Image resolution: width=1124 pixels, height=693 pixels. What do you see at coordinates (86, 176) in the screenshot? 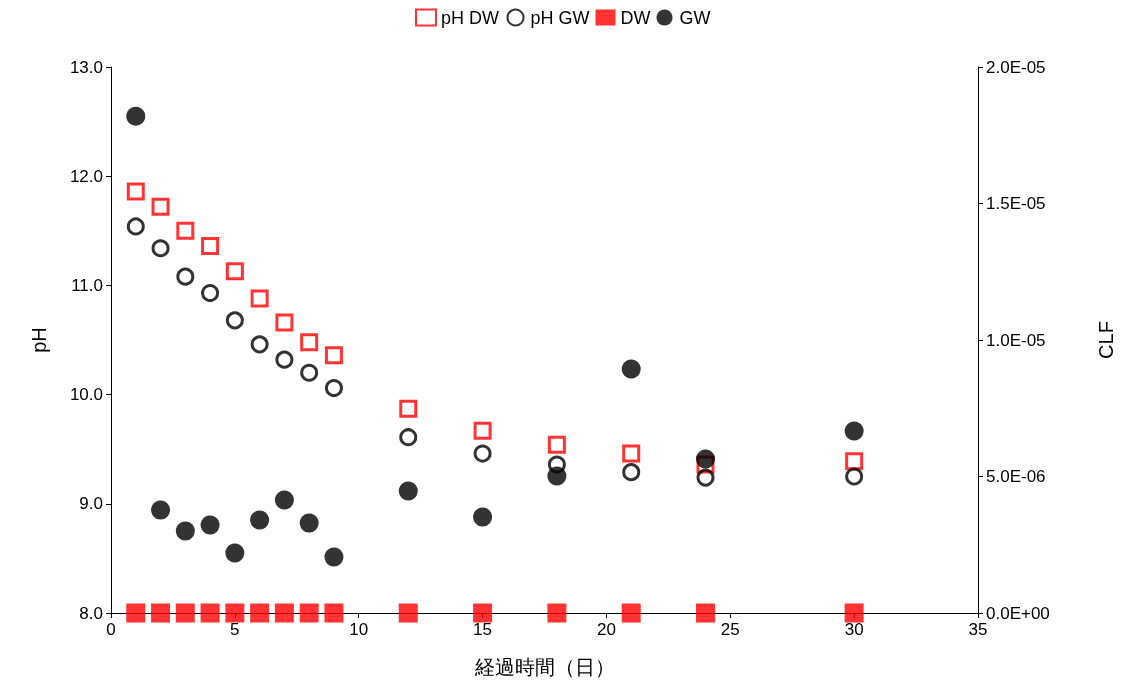
I see `y-tick-label: 12.0` at bounding box center [86, 176].